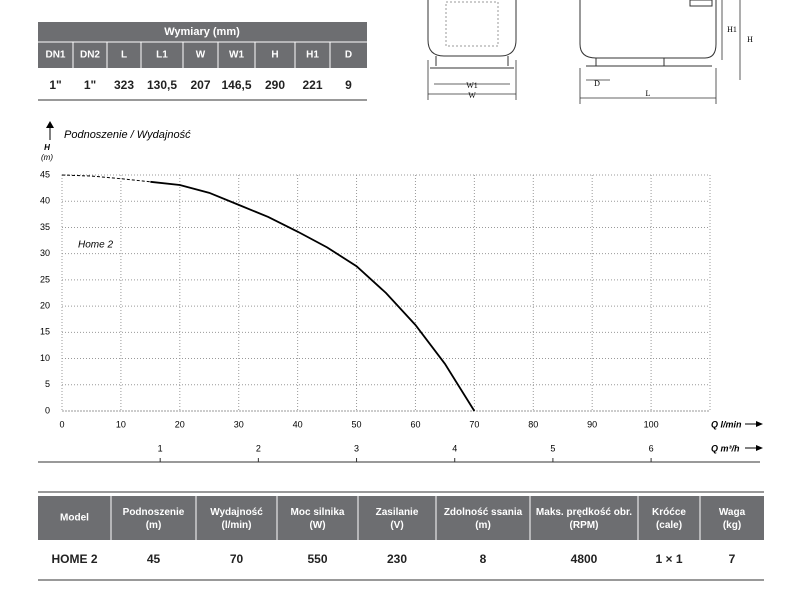 The width and height of the screenshot is (804, 592). What do you see at coordinates (154, 519) in the screenshot?
I see `specs-header: Podnoszenie (m)` at bounding box center [154, 519].